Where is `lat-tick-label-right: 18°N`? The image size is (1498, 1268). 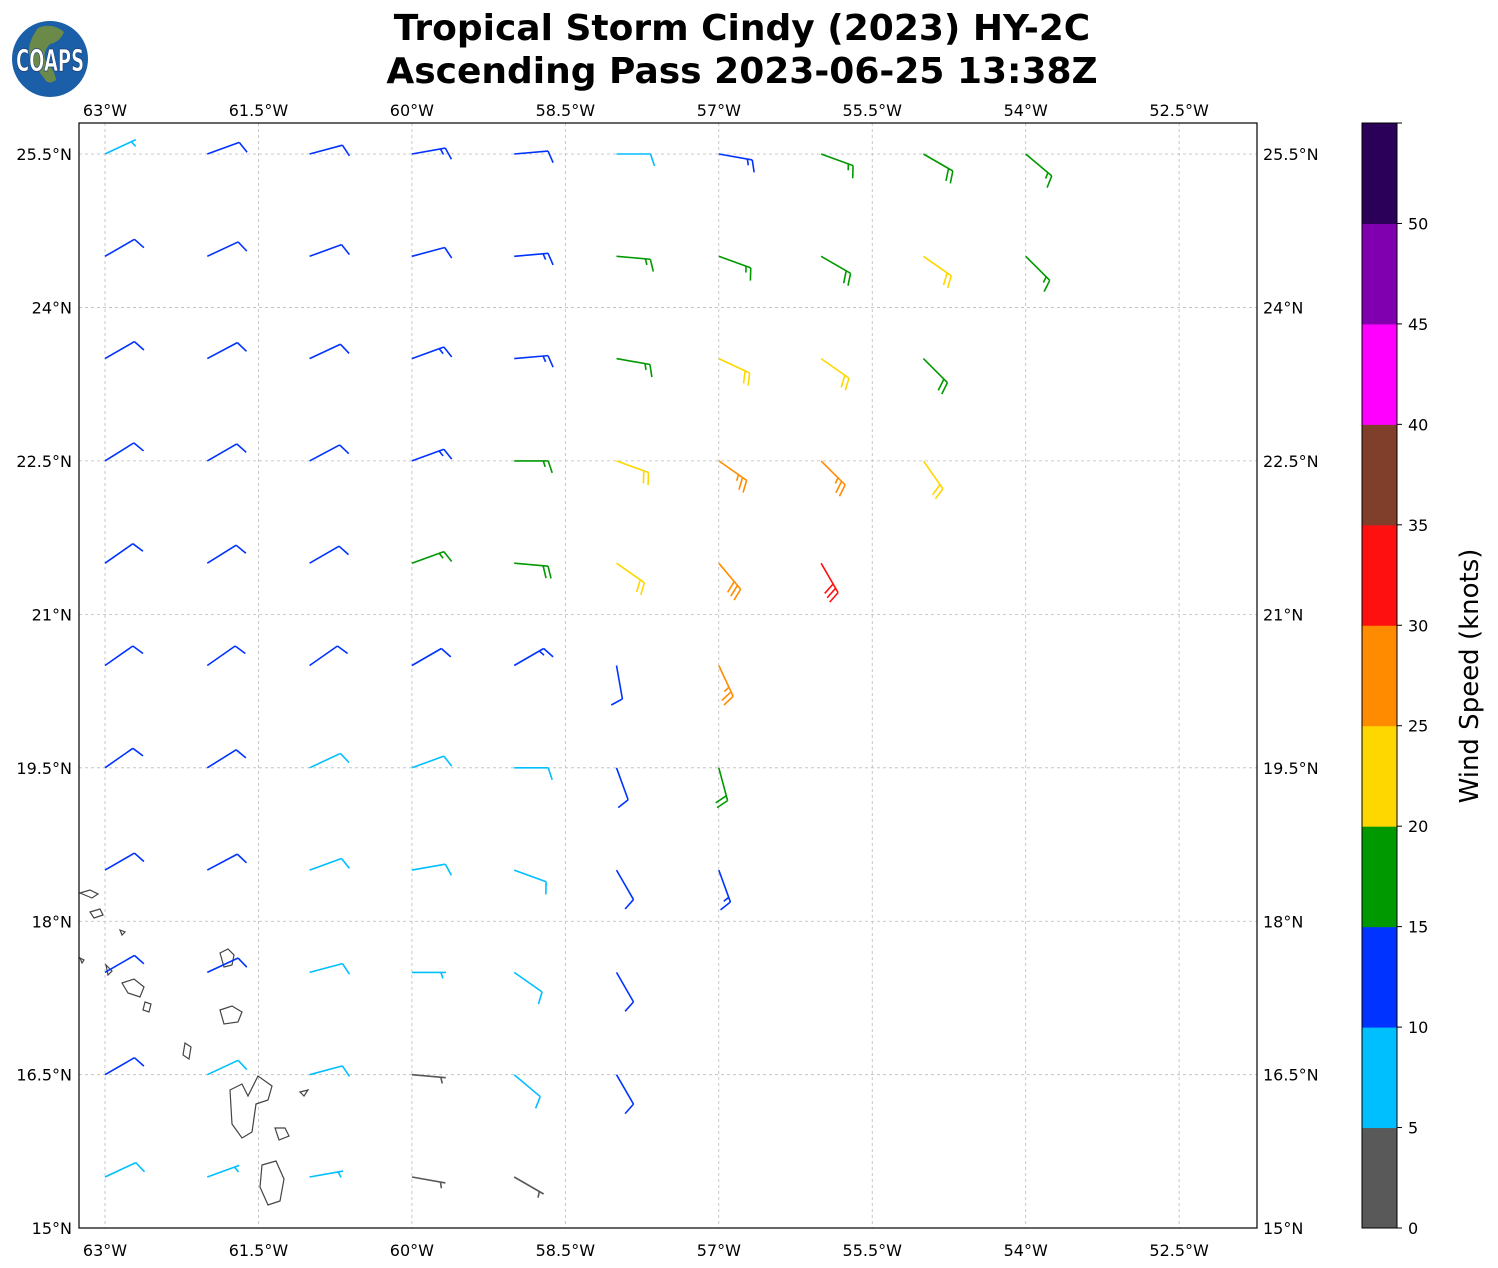
lat-tick-label-right: 18°N is located at coordinates (1283, 921).